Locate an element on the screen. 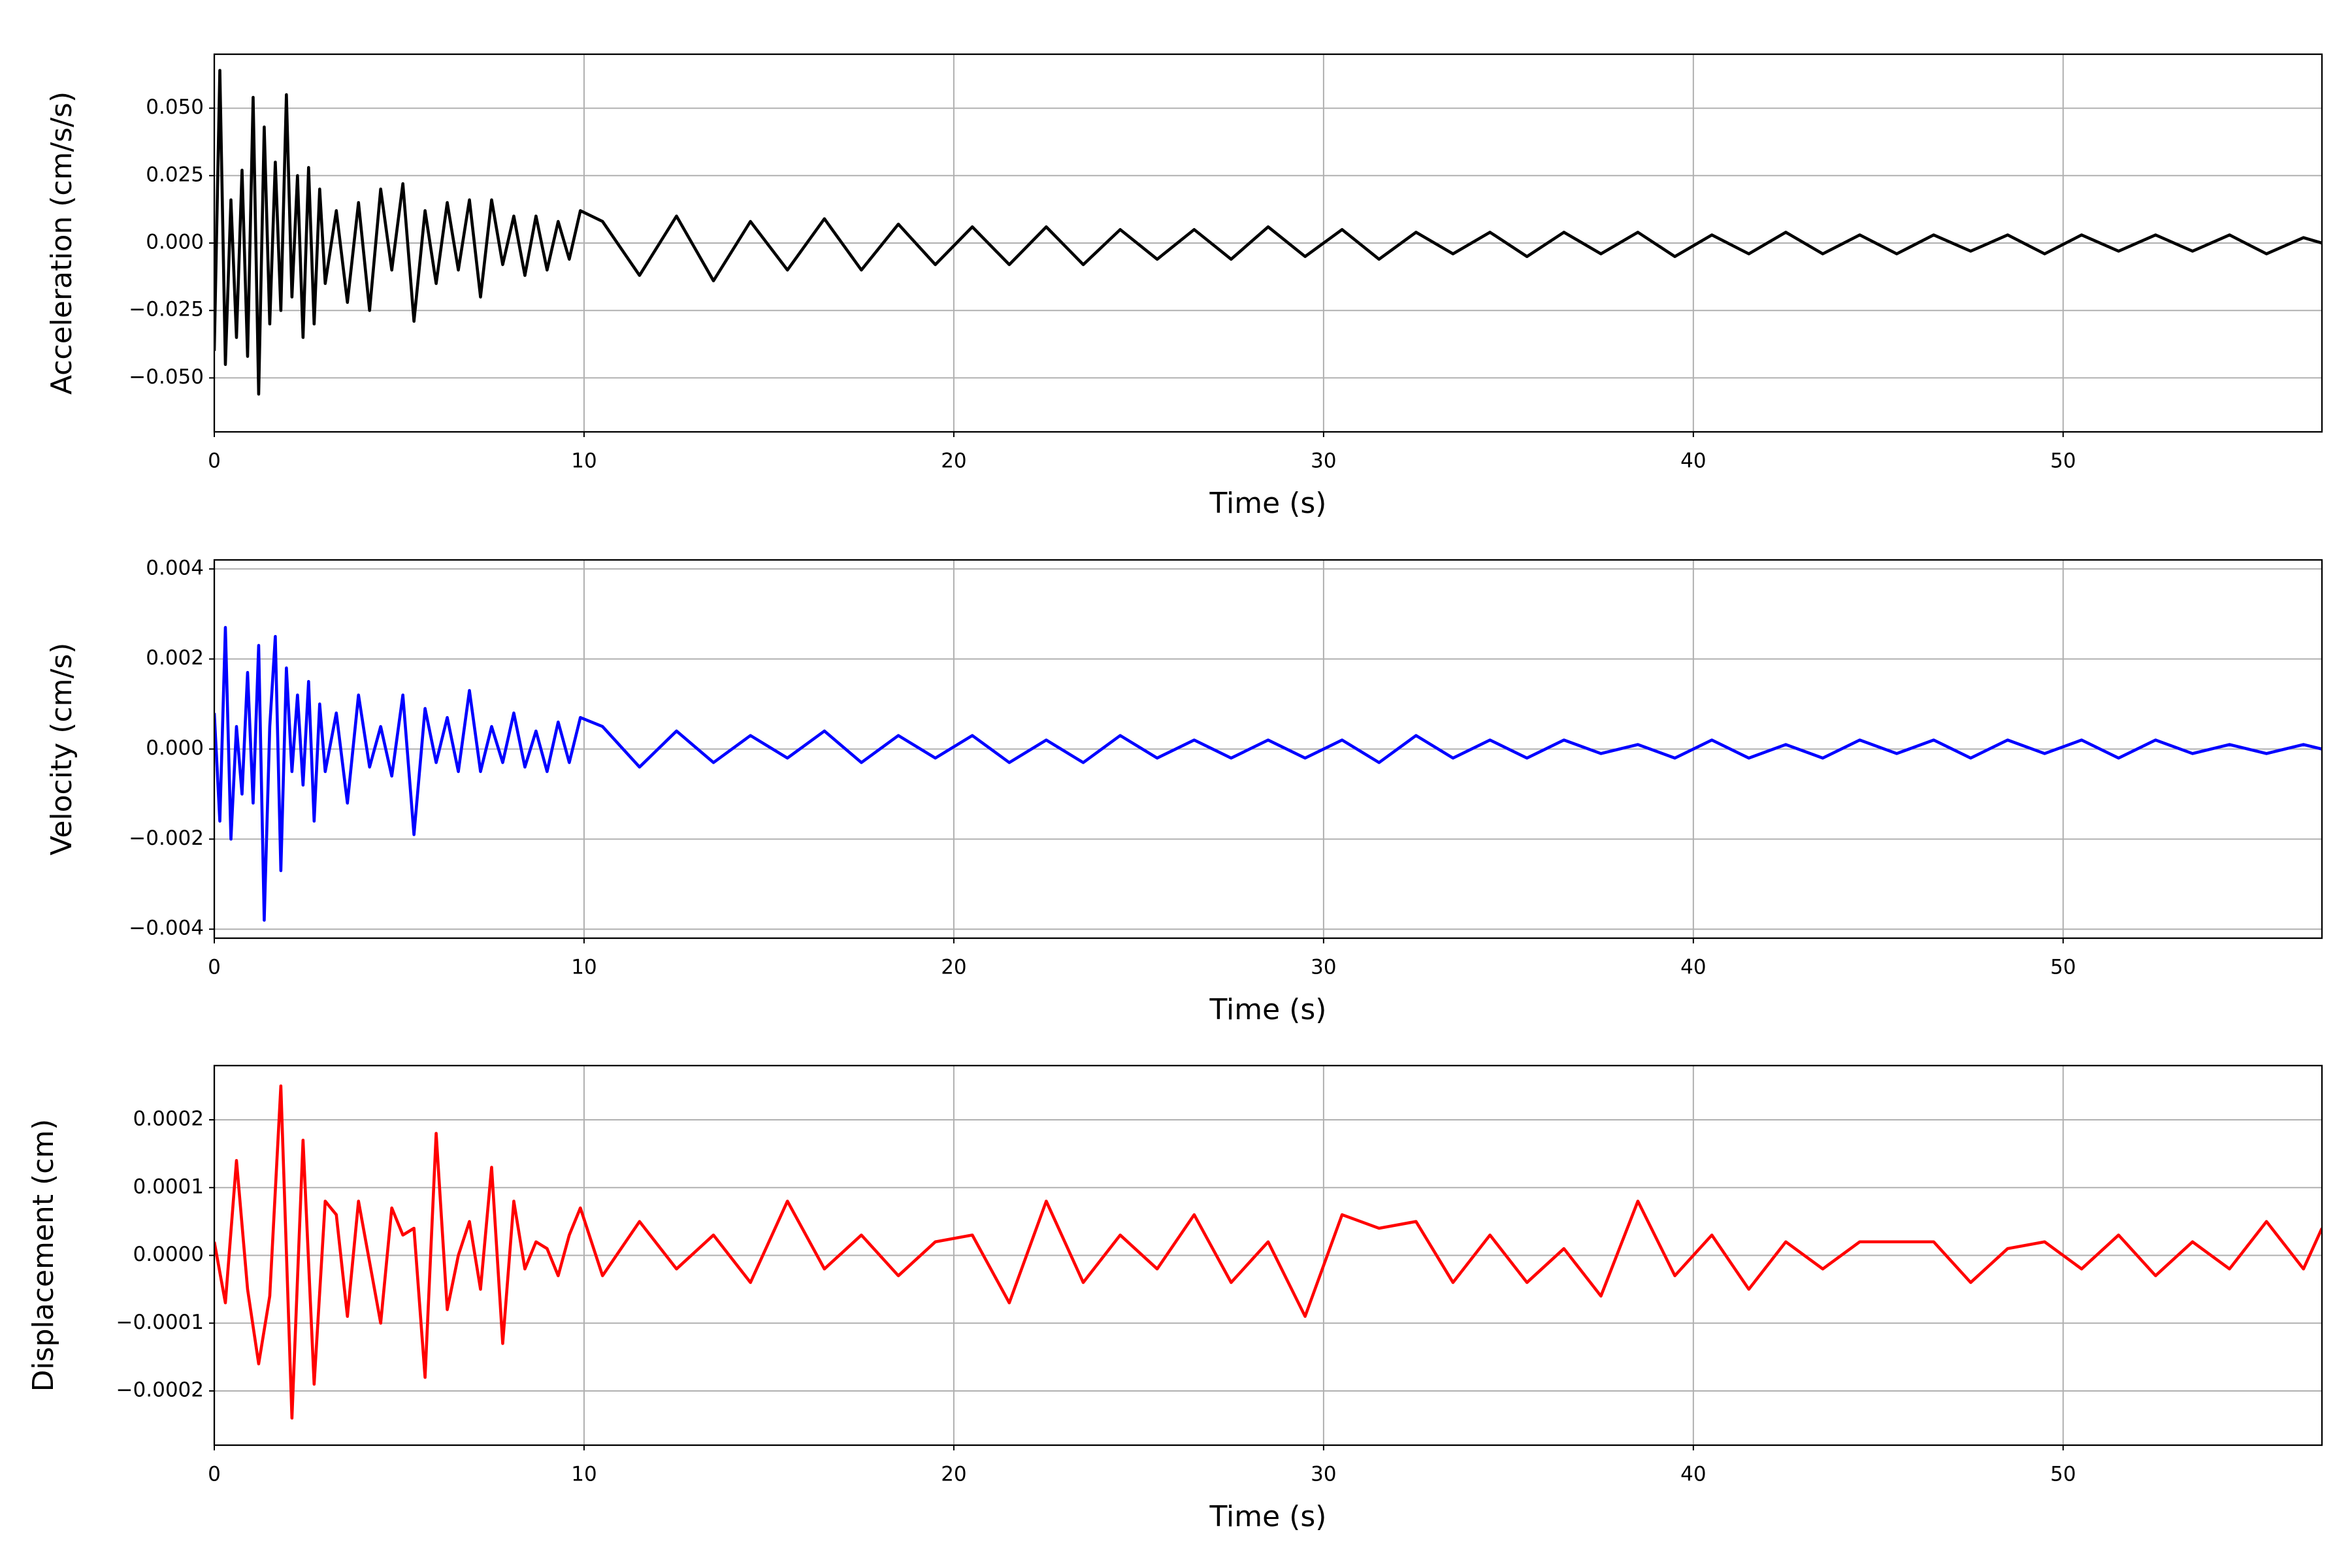 This screenshot has height=1568, width=2352. y-tick-label: 0.004 is located at coordinates (175, 568).